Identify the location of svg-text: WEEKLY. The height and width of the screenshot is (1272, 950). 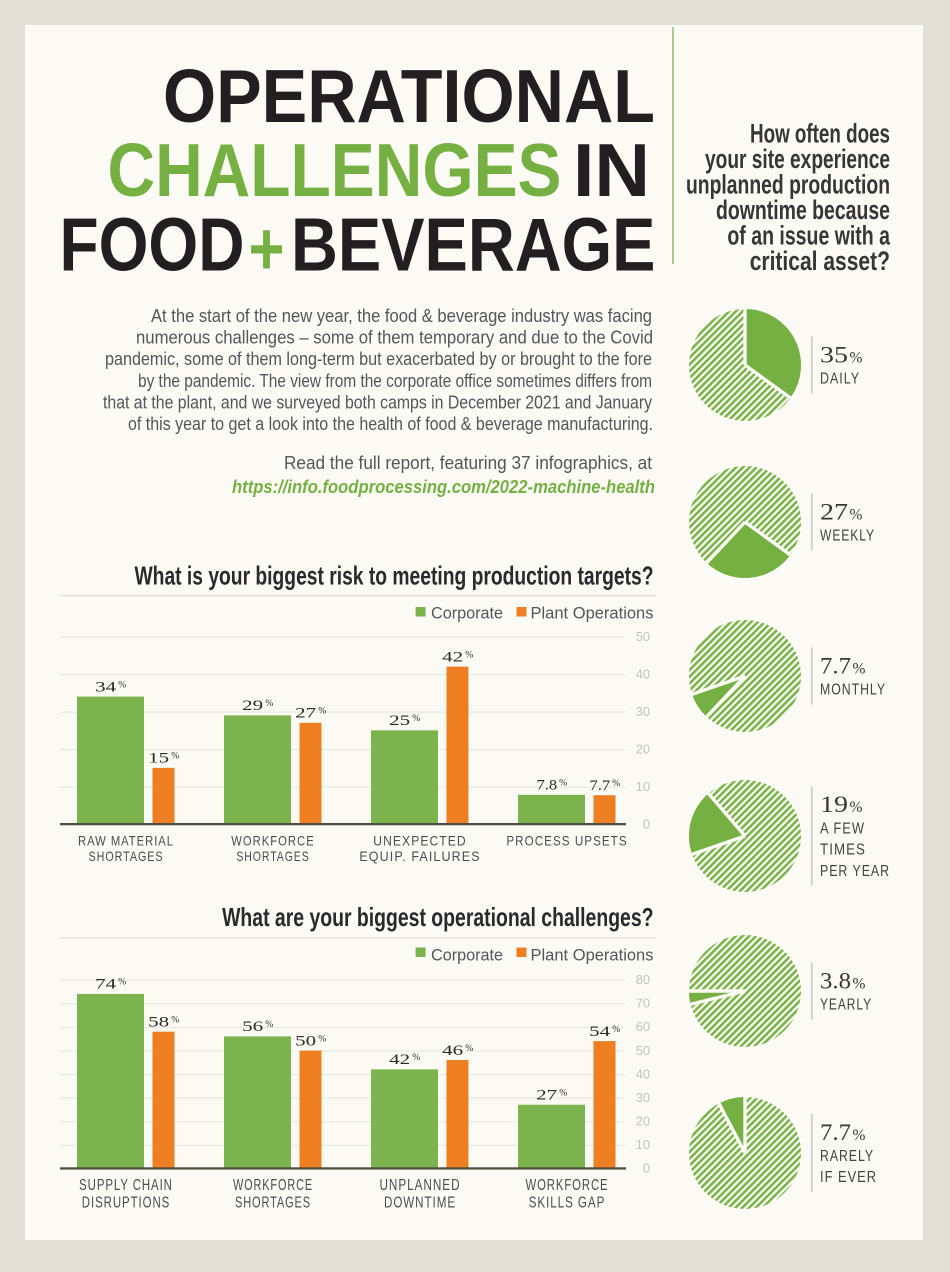
(847, 536).